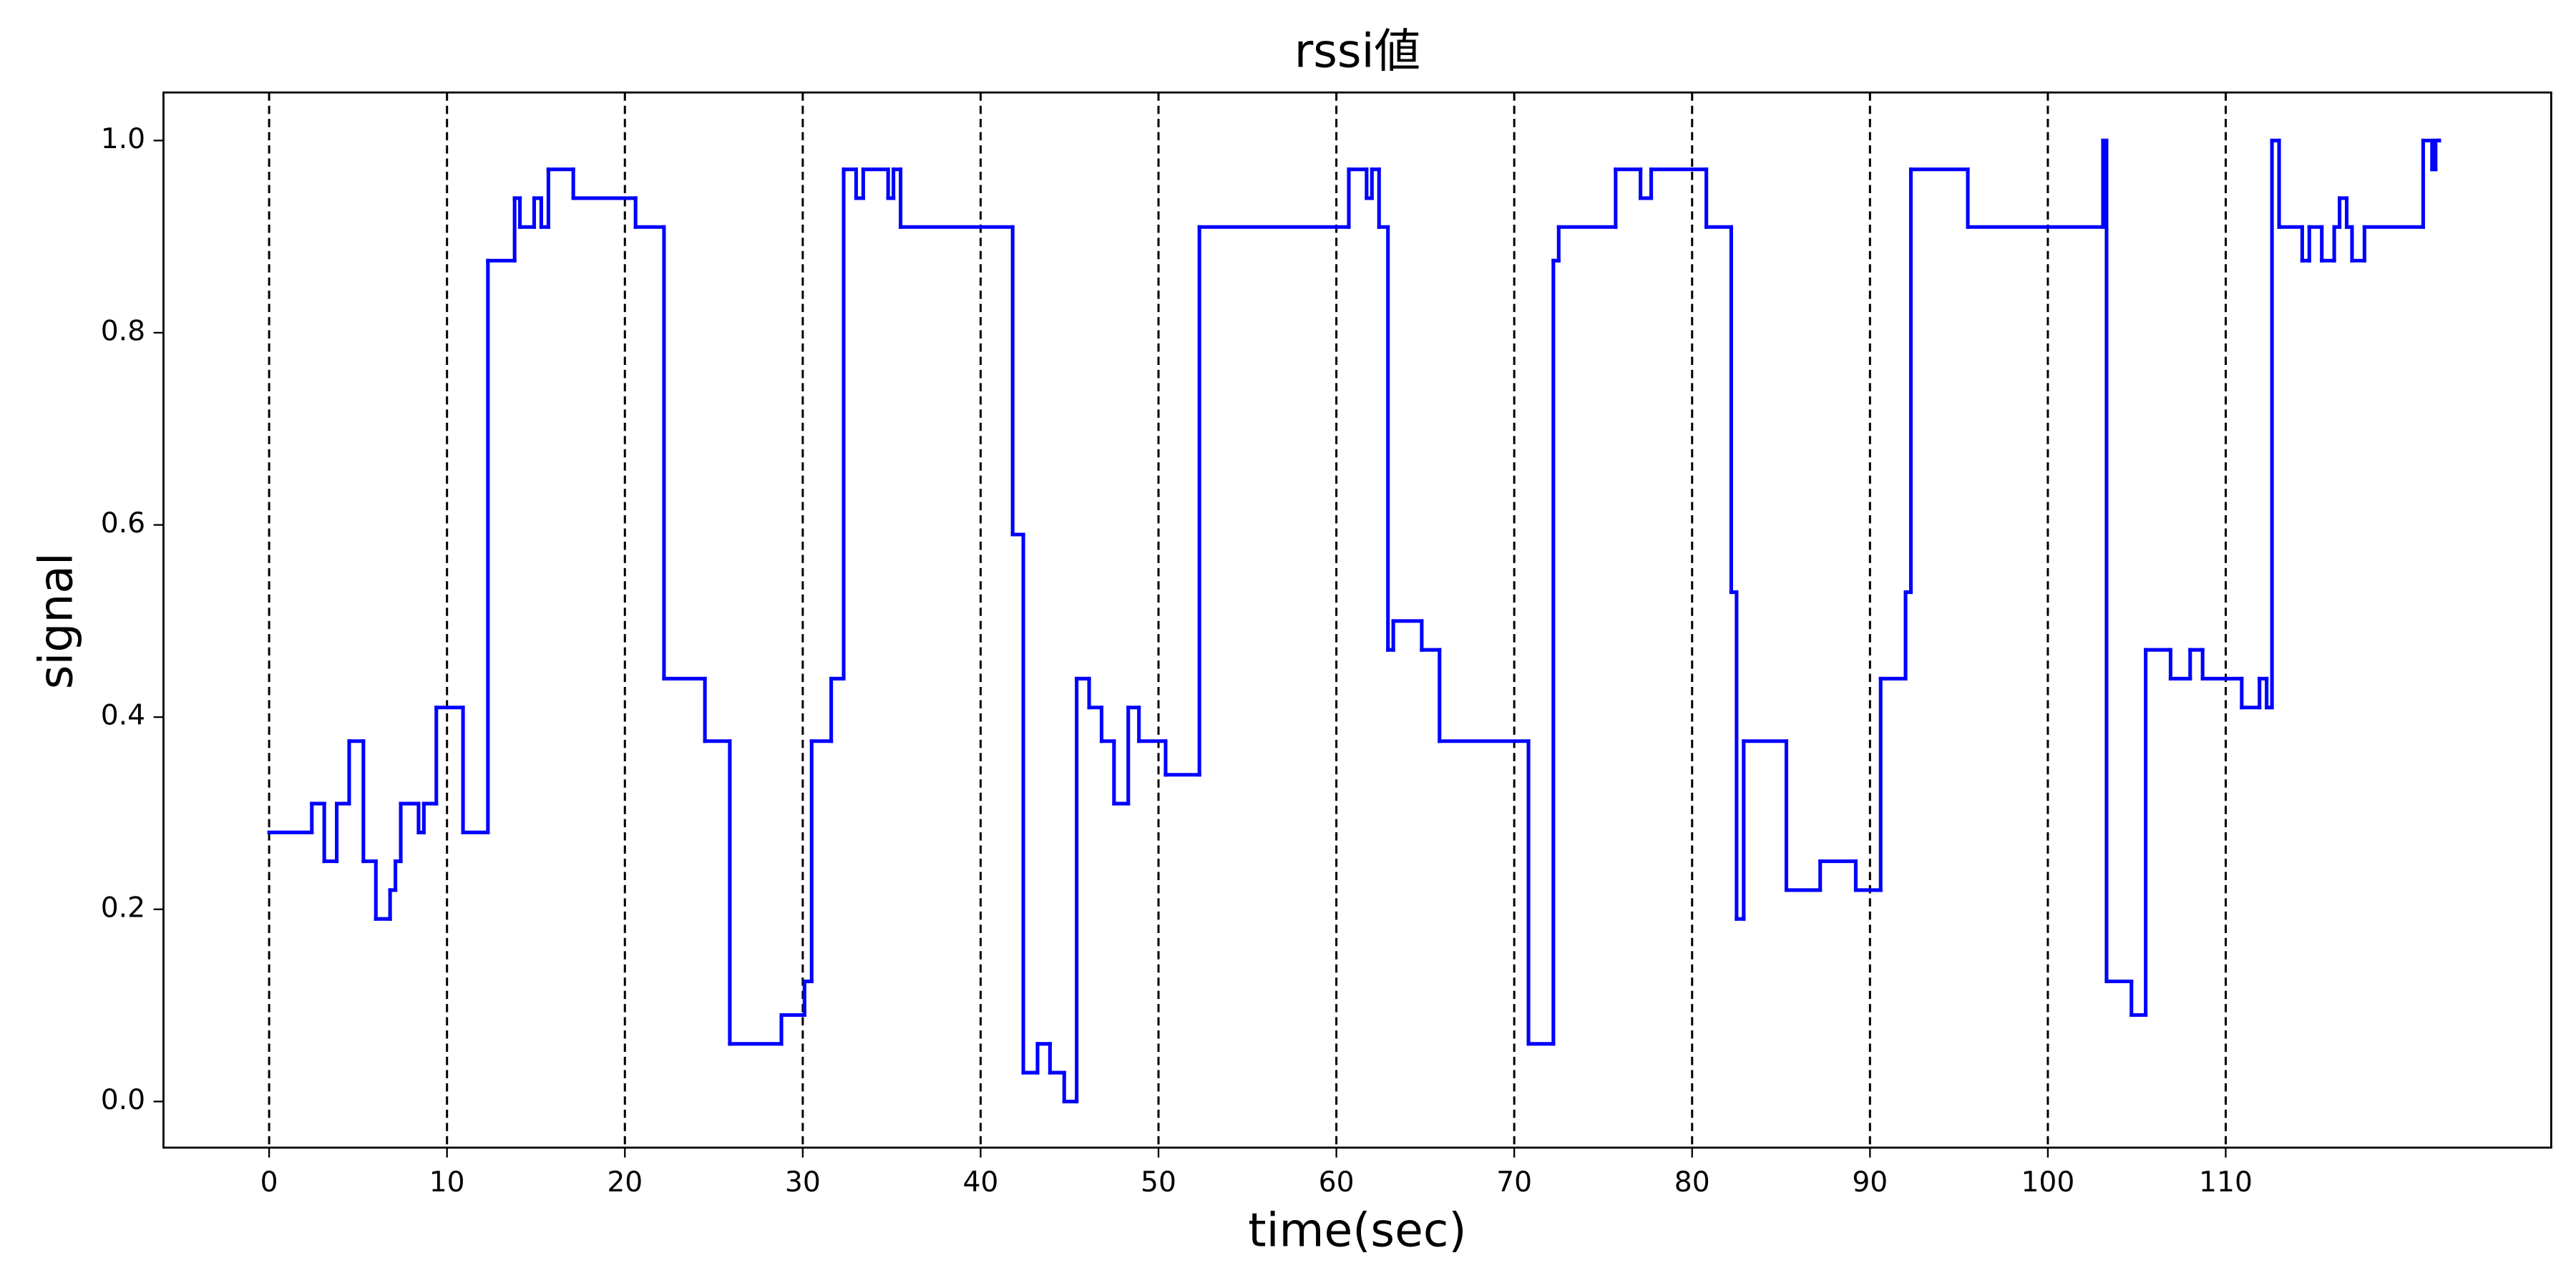  What do you see at coordinates (123, 908) in the screenshot?
I see `y-tick-label: 0.2` at bounding box center [123, 908].